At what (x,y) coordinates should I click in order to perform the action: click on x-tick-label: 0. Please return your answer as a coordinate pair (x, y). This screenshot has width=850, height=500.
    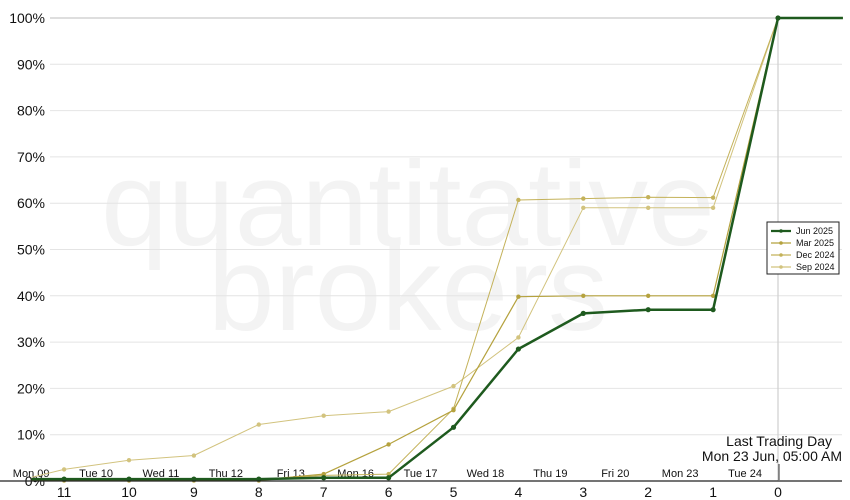
    Looking at the image, I should click on (778, 492).